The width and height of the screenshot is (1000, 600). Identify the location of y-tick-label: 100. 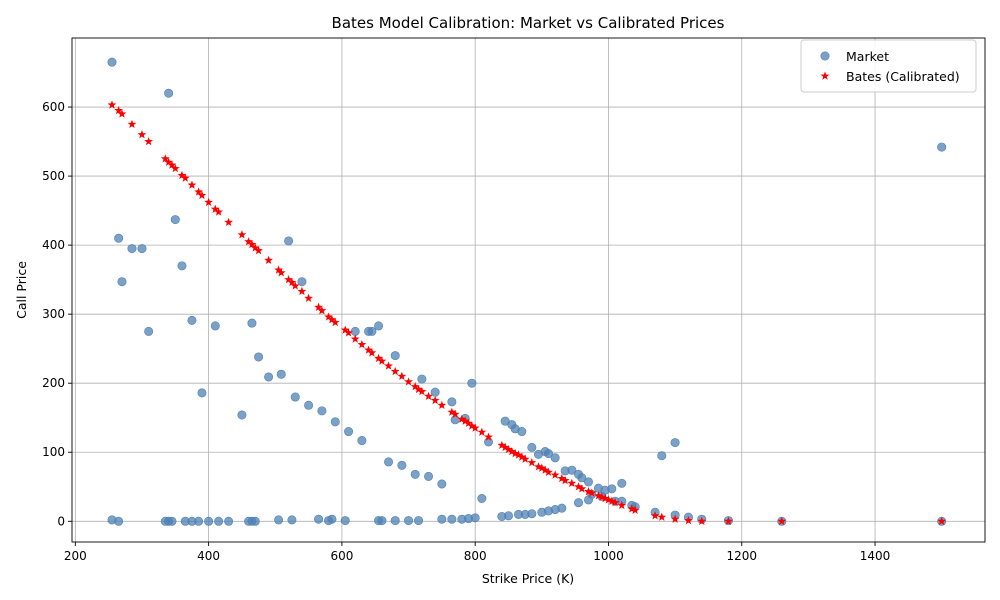
(53, 452).